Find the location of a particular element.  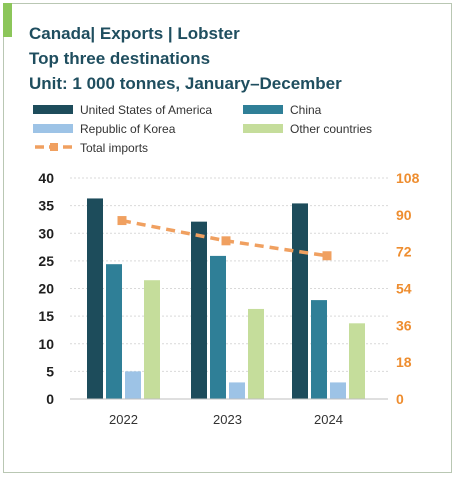

legend-label: Total imports is located at coordinates (114, 148).